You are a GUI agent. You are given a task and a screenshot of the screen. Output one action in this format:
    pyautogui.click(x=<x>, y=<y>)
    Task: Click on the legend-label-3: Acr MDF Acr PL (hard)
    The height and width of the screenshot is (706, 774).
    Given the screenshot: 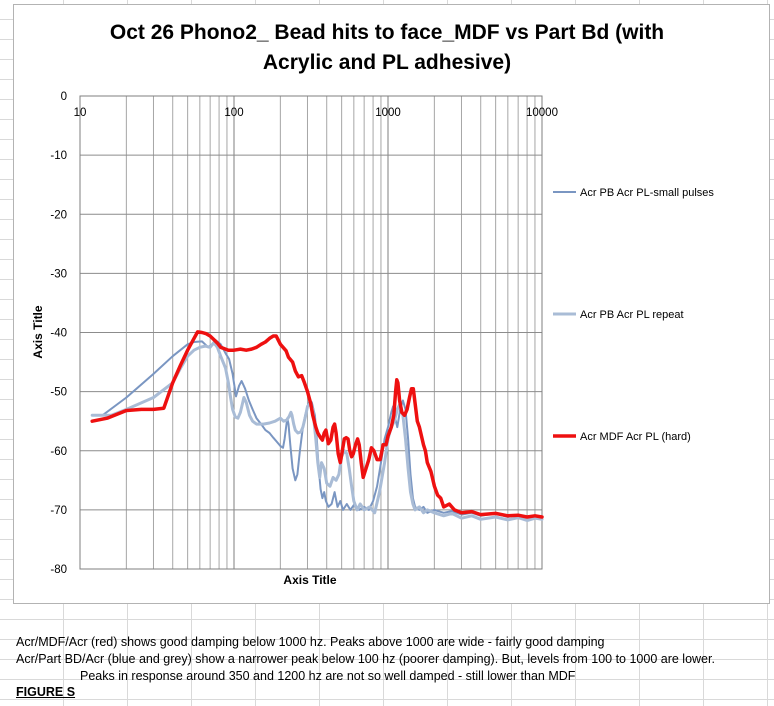 What is the action you would take?
    pyautogui.click(x=635, y=437)
    